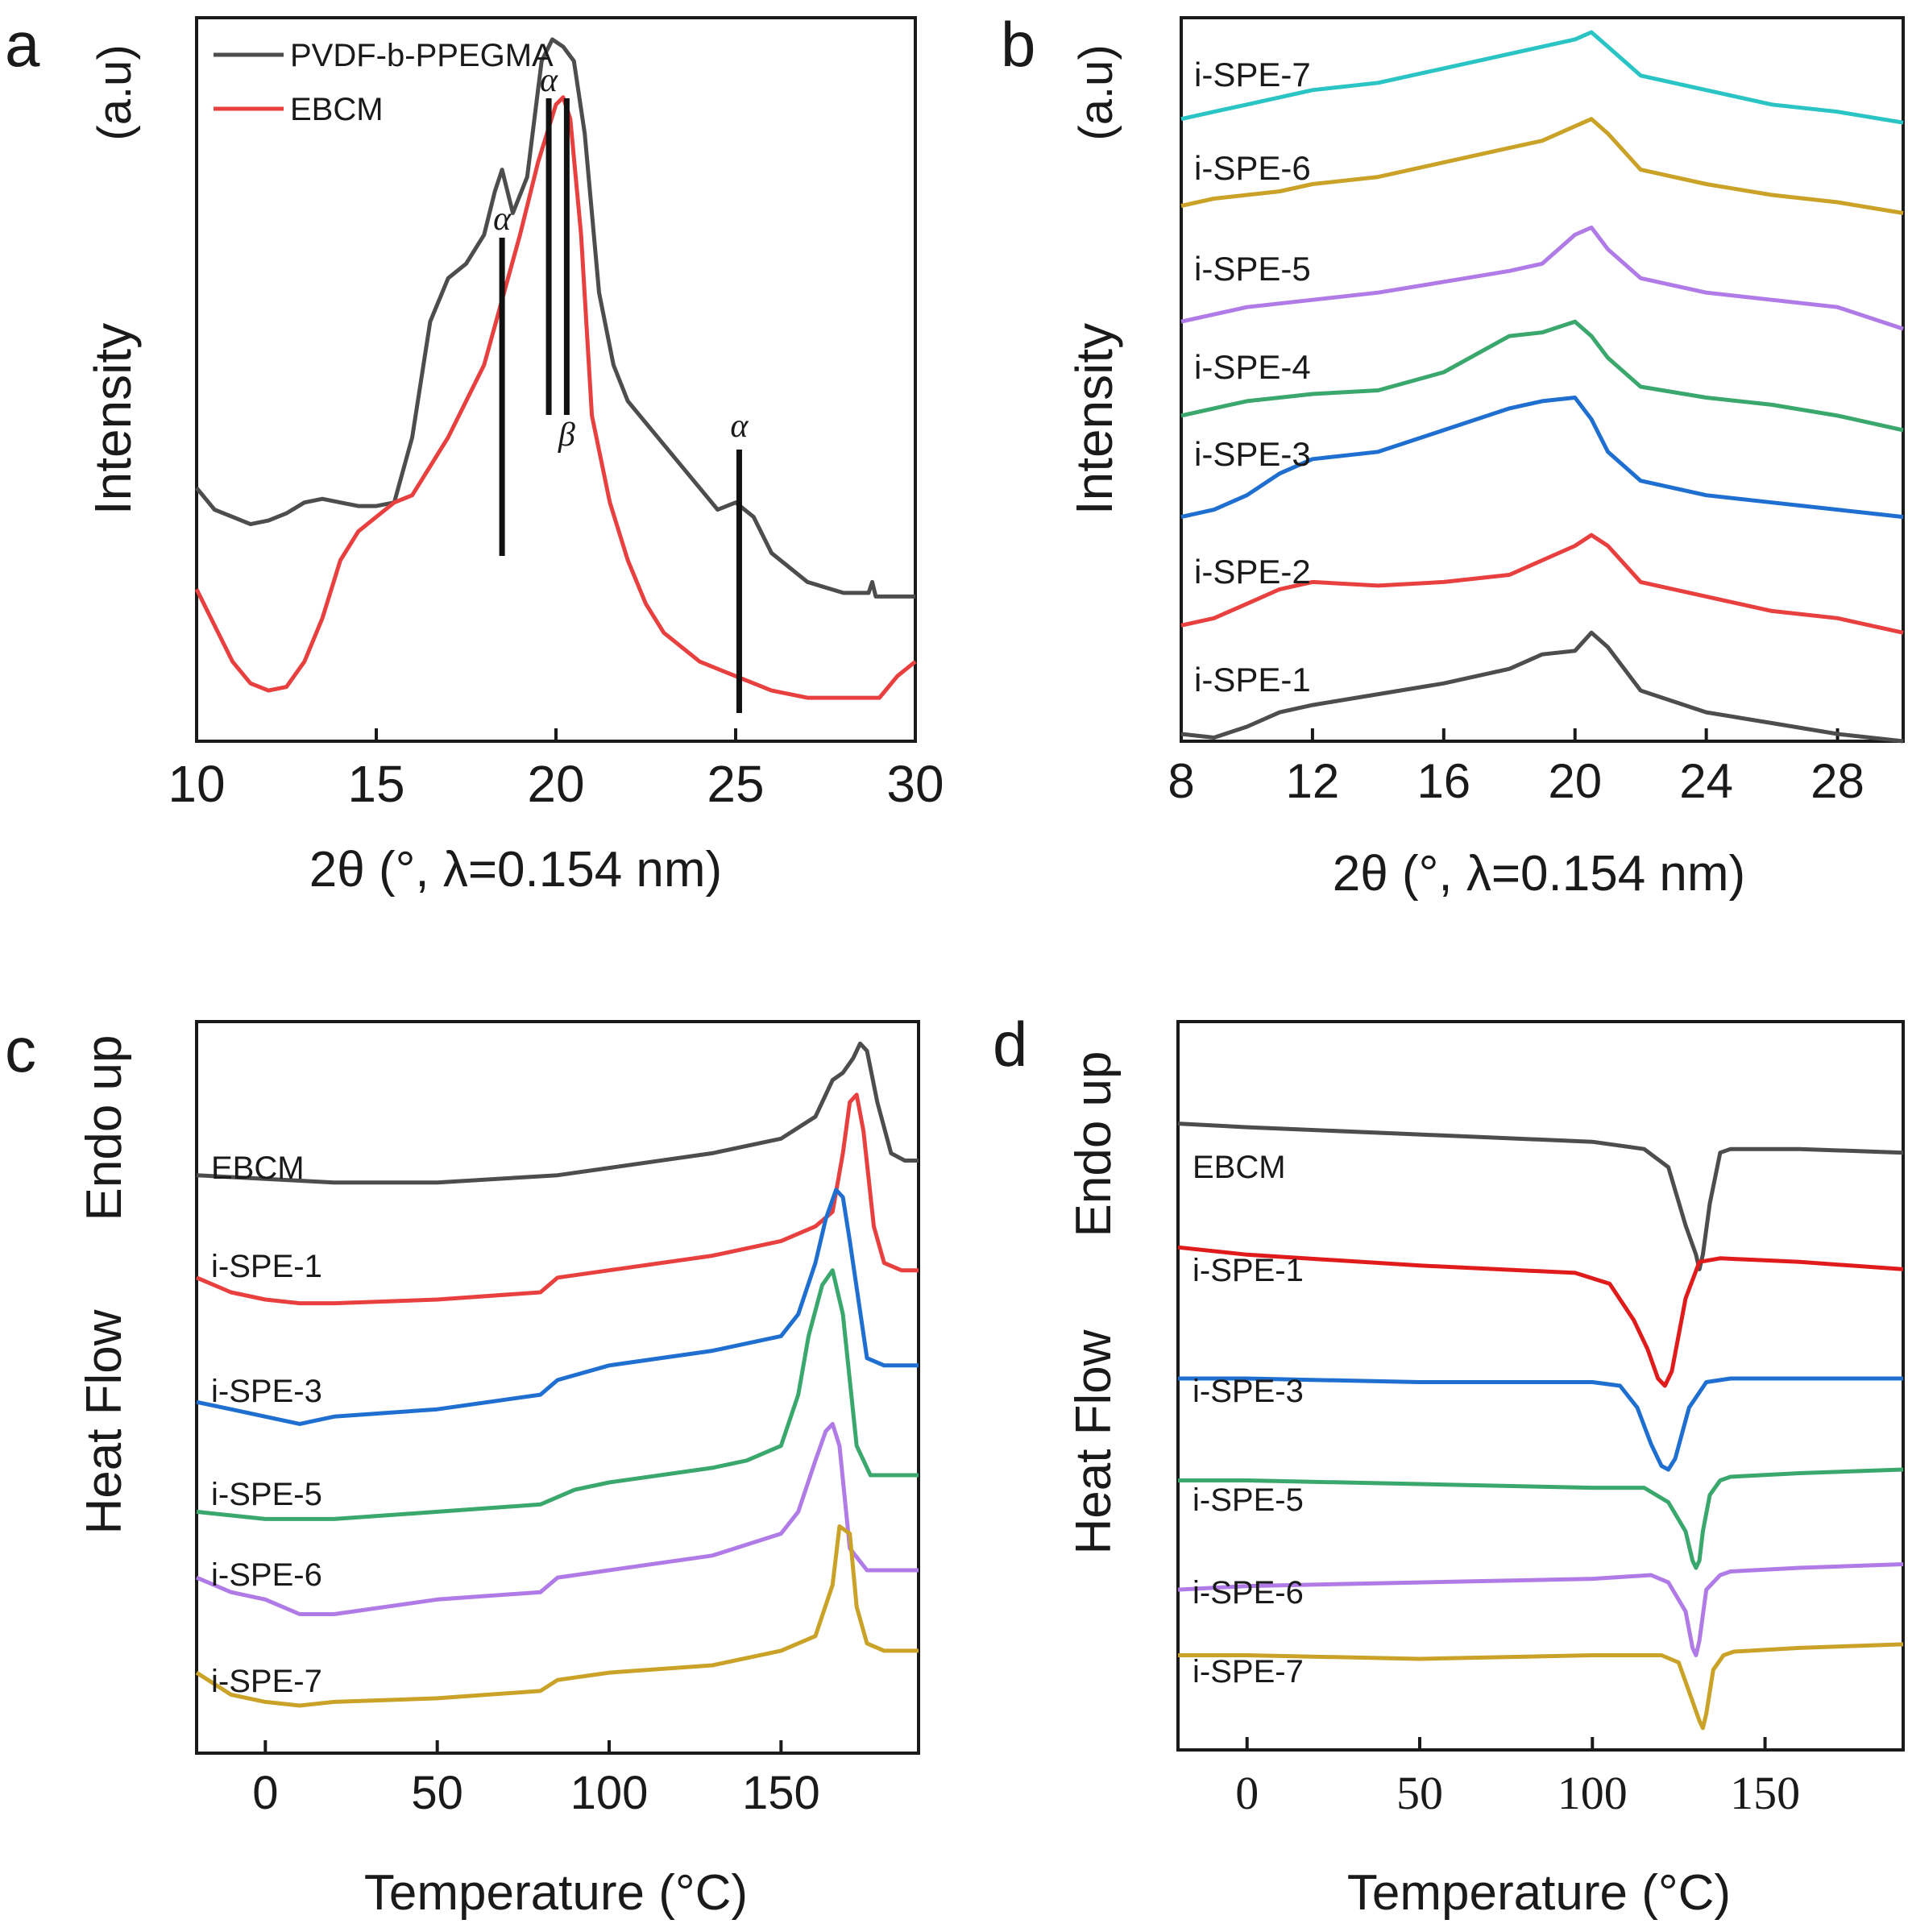  What do you see at coordinates (1010, 1044) in the screenshot?
I see `panel-letter-d: d` at bounding box center [1010, 1044].